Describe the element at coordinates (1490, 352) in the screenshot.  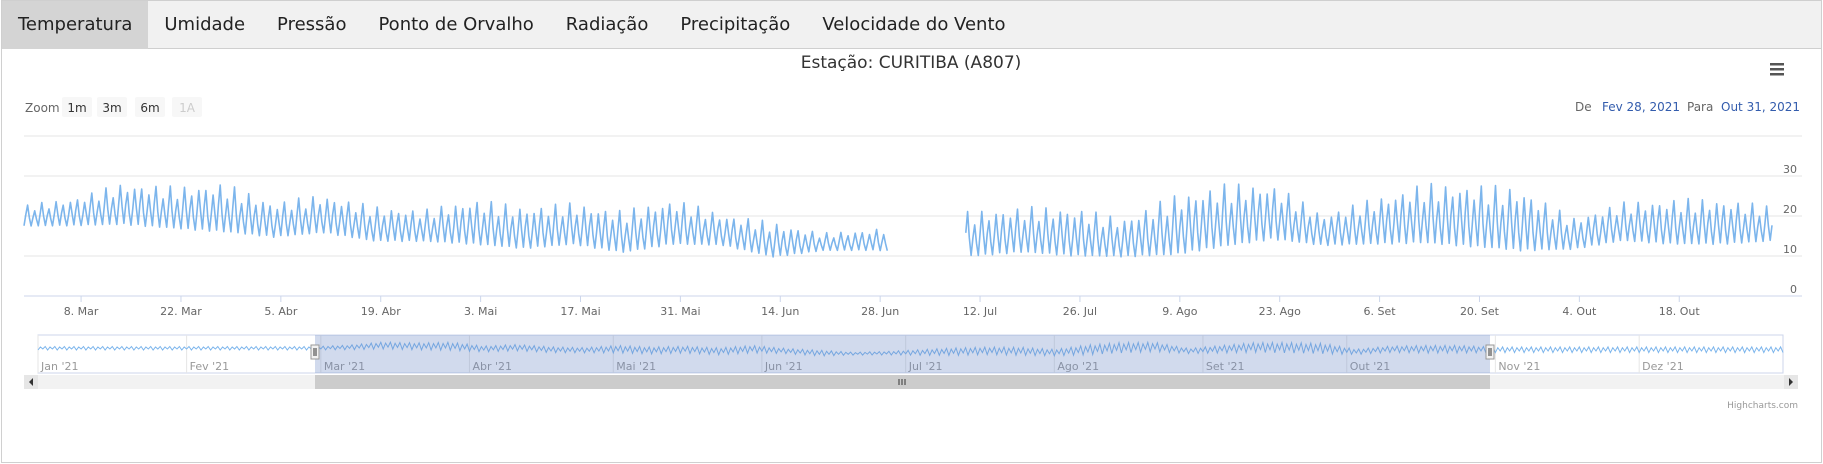
I see `navigator-right-handle` at that location.